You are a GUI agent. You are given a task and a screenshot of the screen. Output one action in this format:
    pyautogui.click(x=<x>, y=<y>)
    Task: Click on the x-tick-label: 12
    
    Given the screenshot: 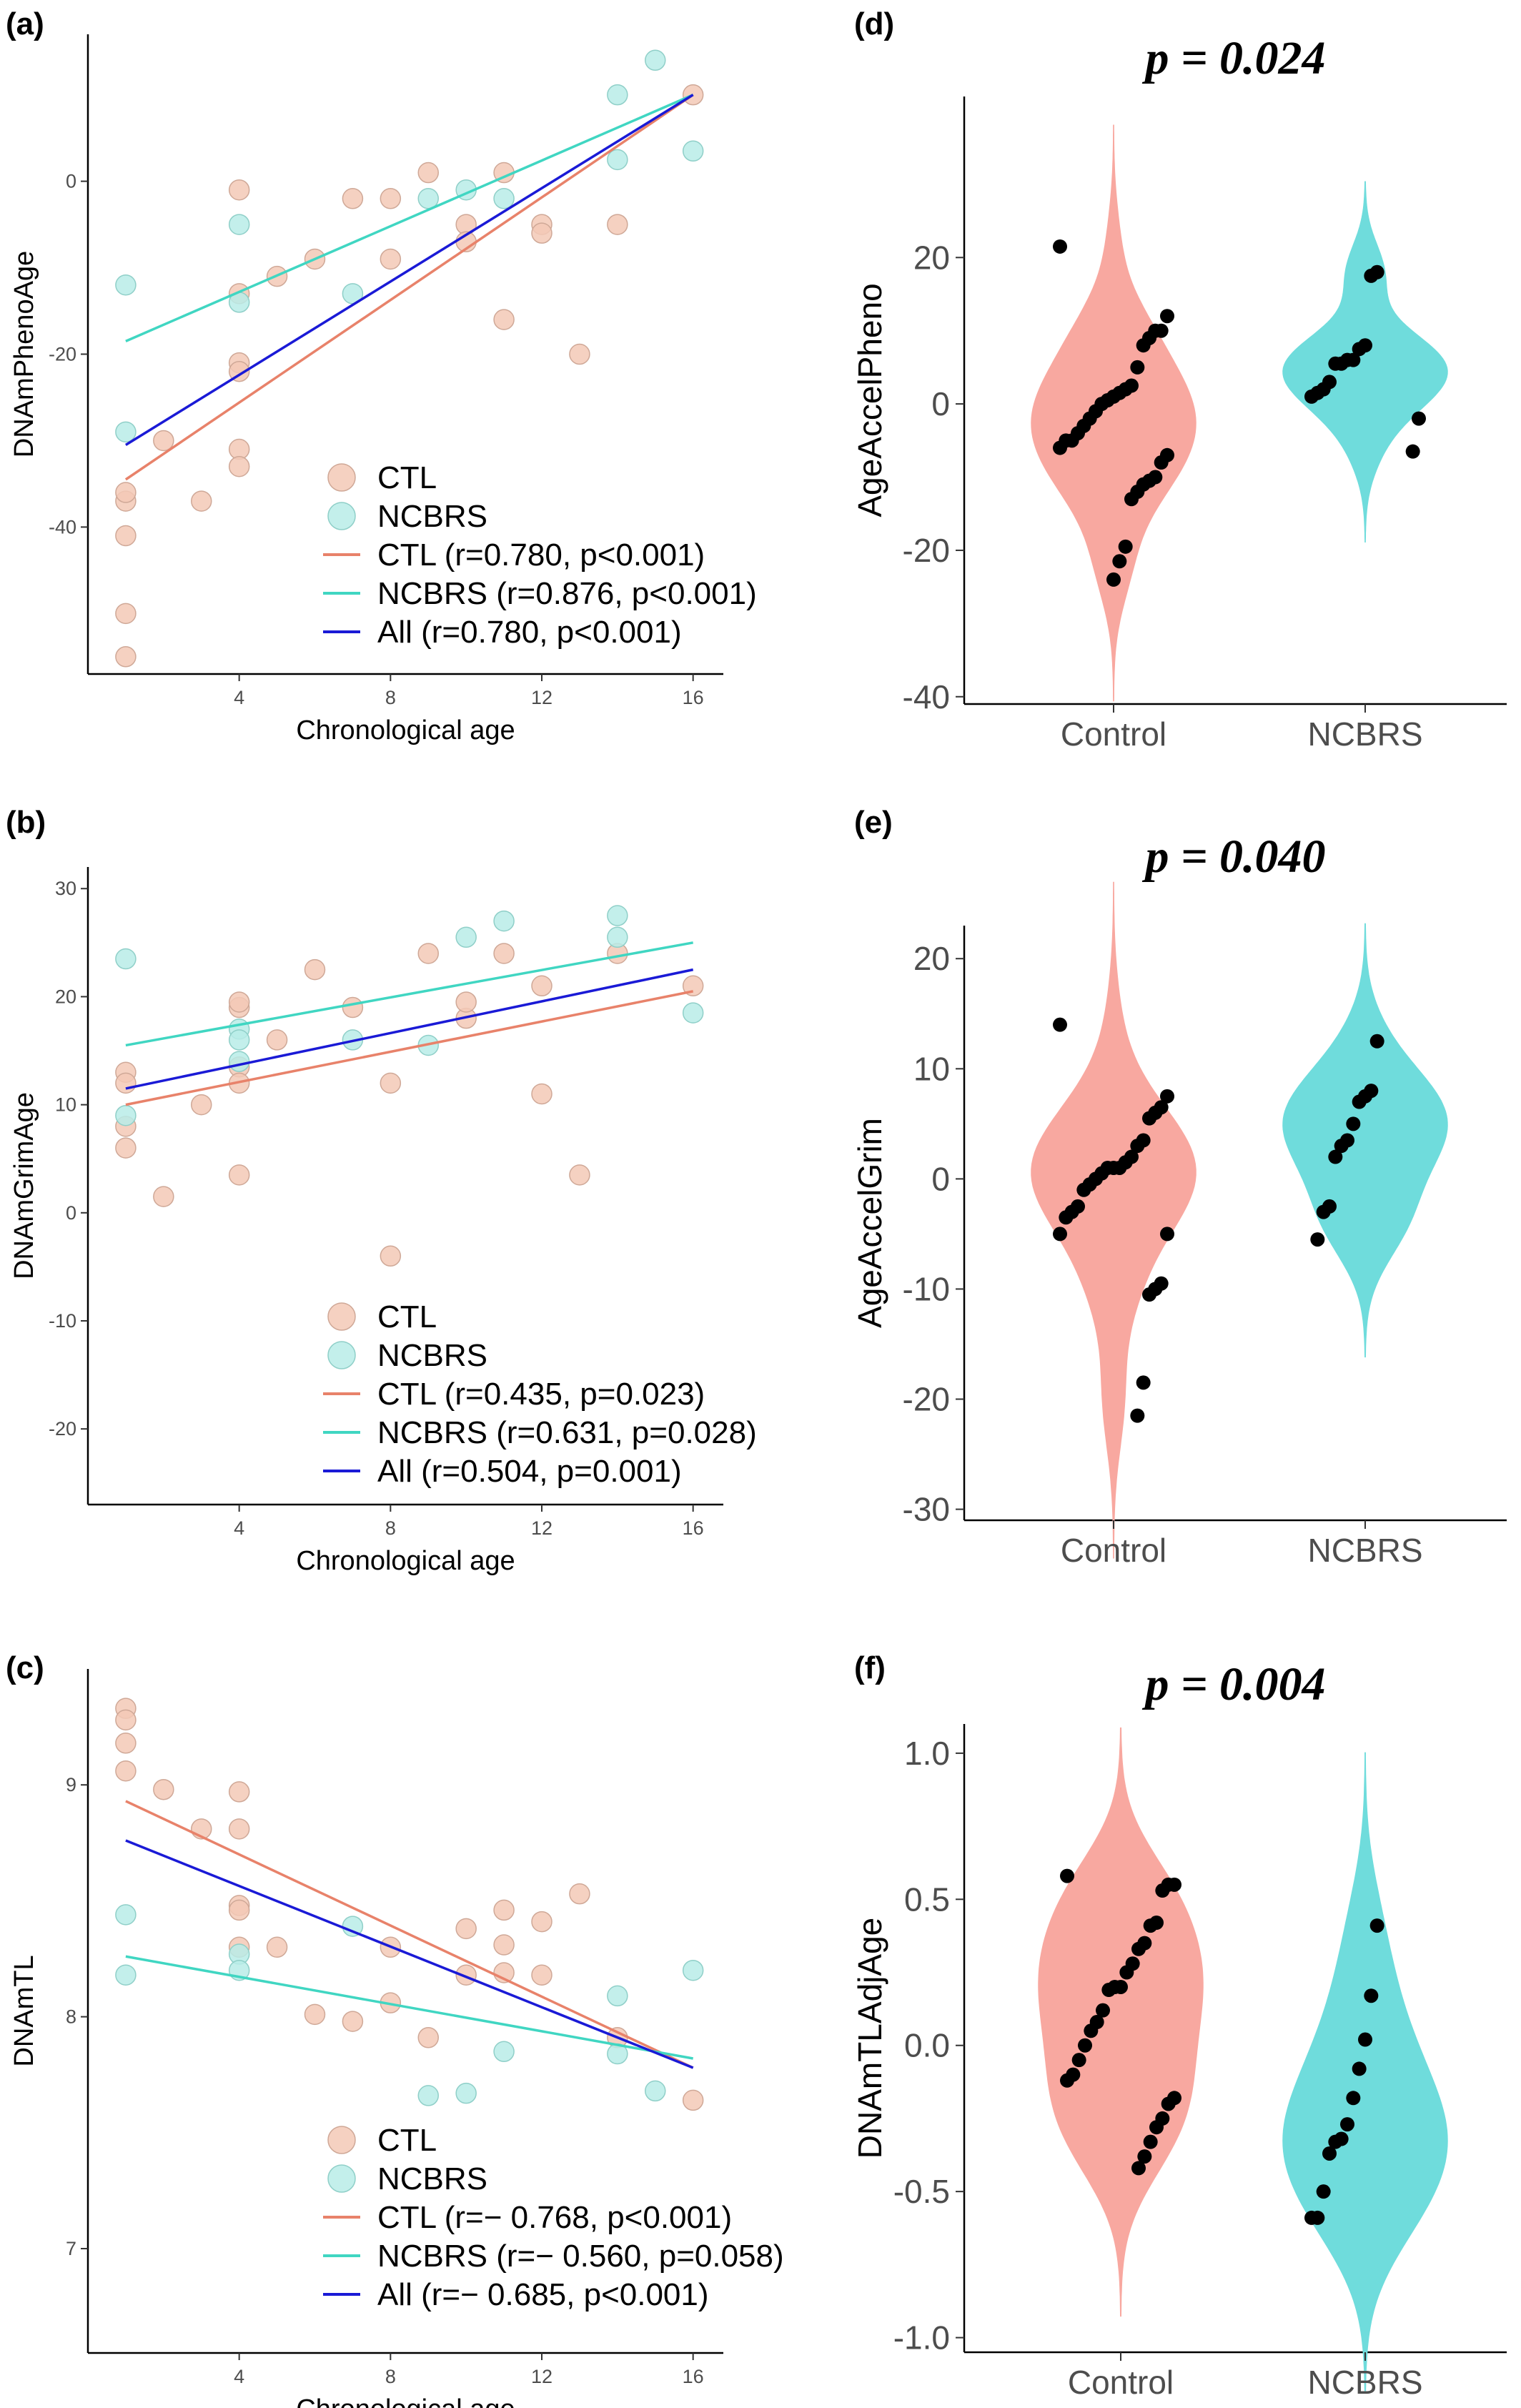 What is the action you would take?
    pyautogui.click(x=542, y=697)
    